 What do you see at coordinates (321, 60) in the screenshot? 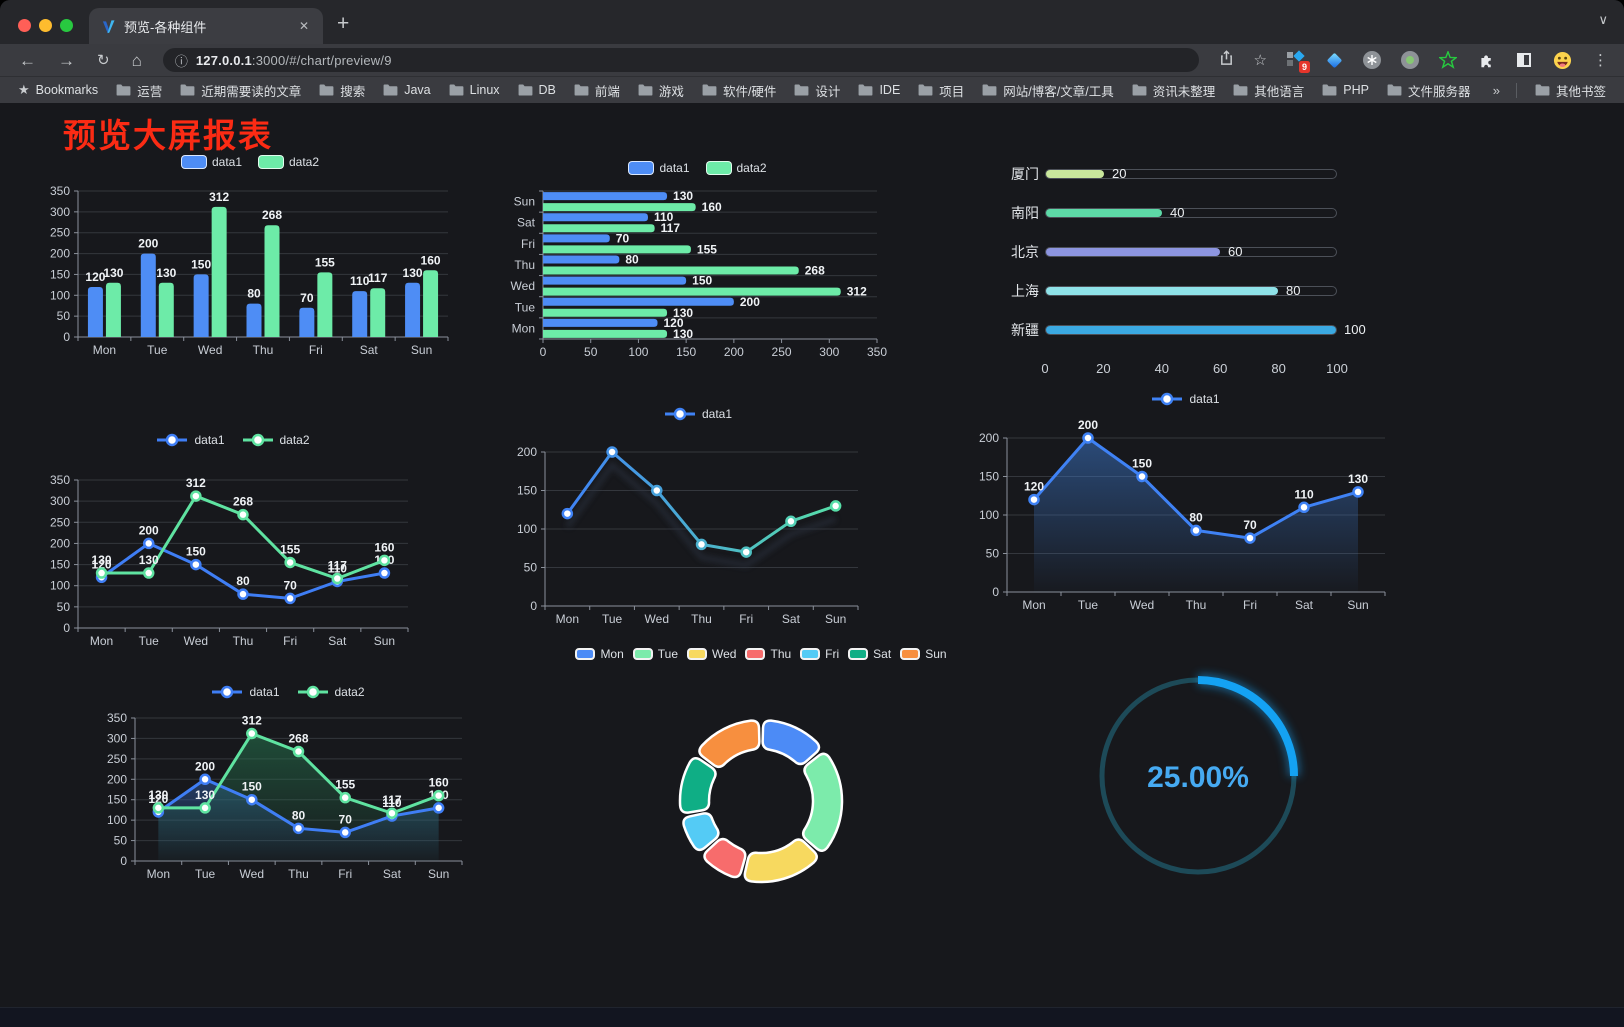
I see `url-path: :3000/#/chart/preview/9` at bounding box center [321, 60].